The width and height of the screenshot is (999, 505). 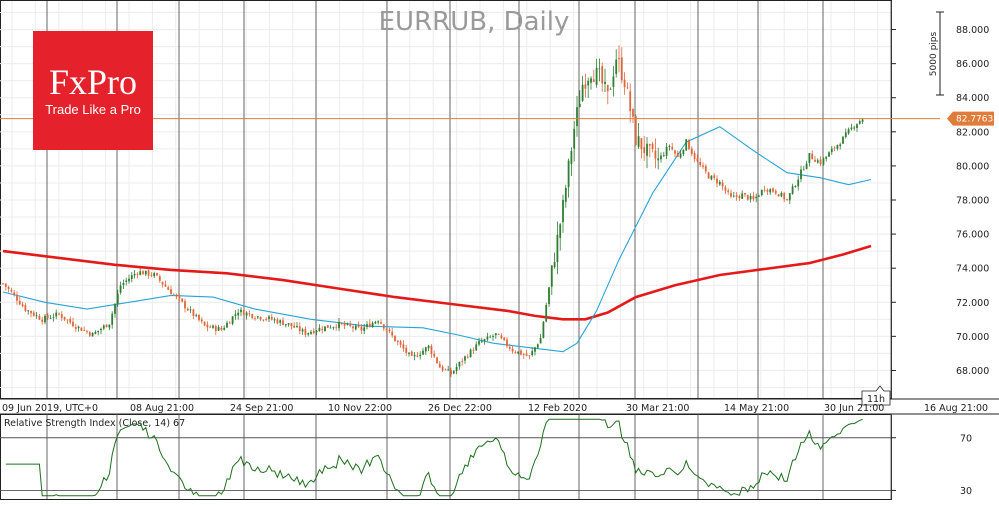 I want to click on rsi-axis-label: 30, so click(x=966, y=491).